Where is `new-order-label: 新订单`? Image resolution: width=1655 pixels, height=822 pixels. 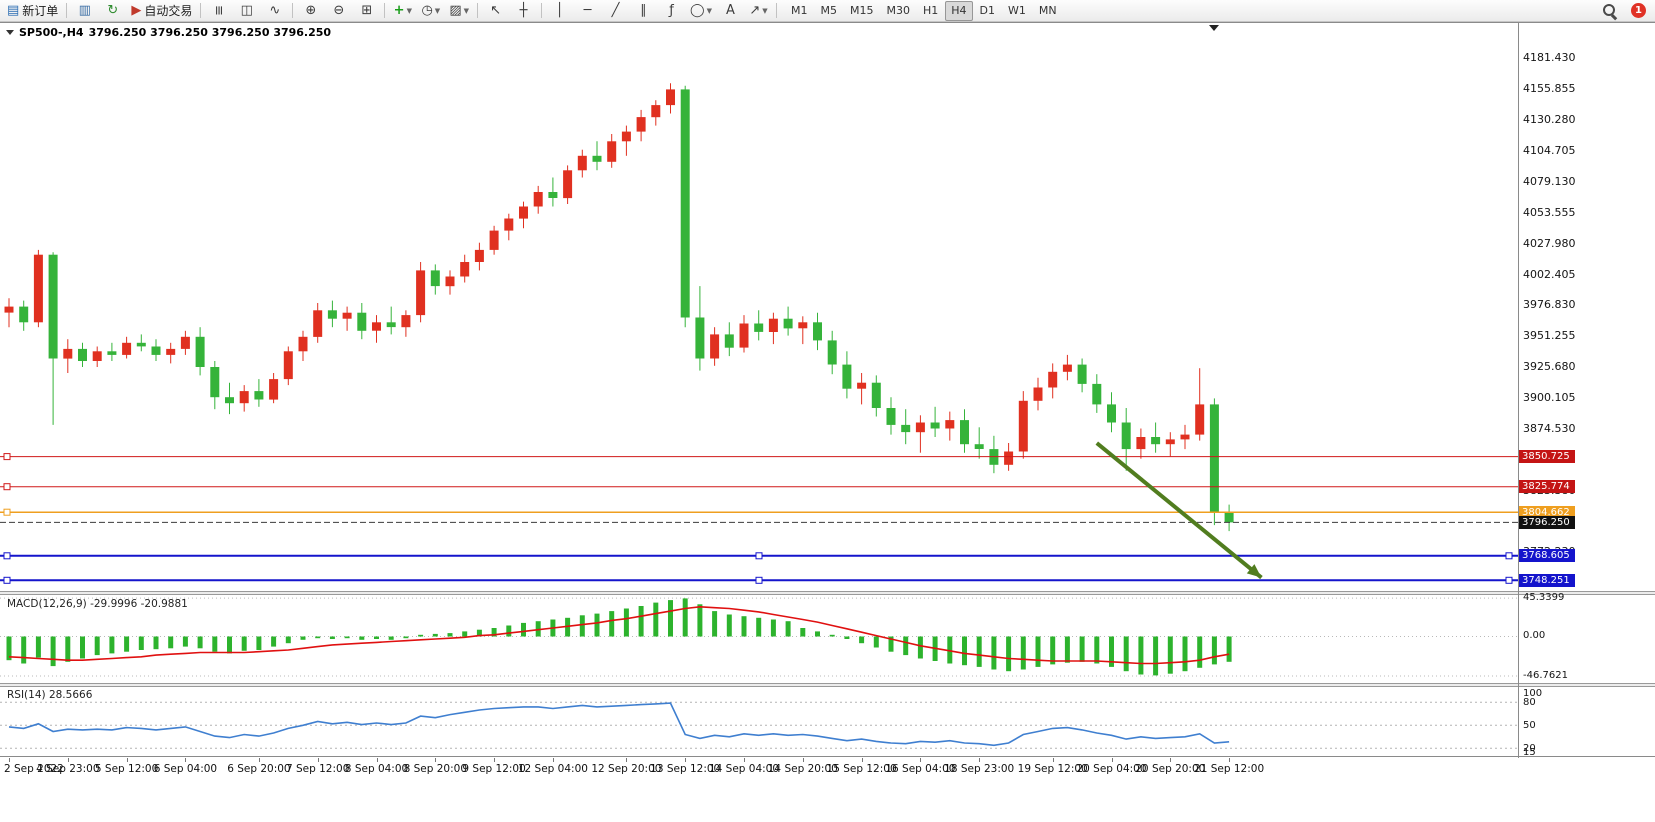 new-order-label: 新订单 is located at coordinates (40, 11).